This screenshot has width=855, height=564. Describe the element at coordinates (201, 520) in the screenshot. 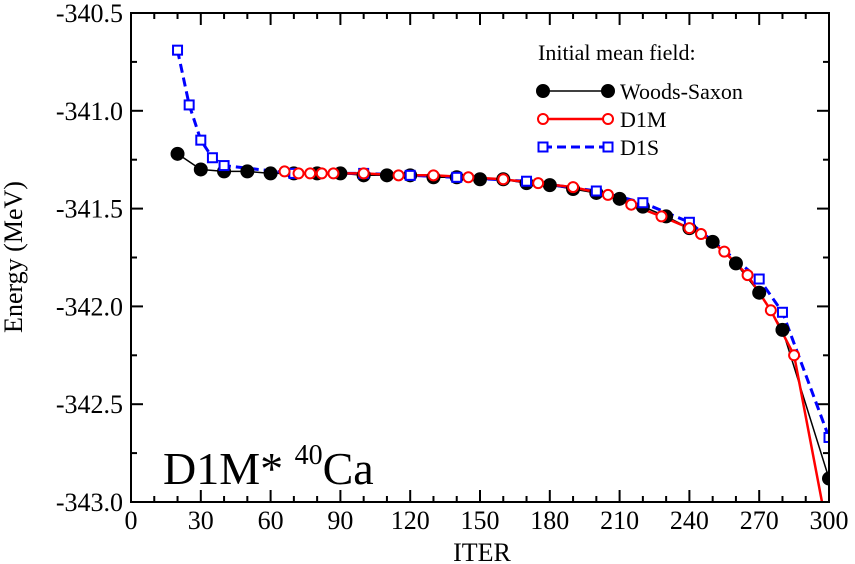

I see `x-tick-label: 30` at that location.